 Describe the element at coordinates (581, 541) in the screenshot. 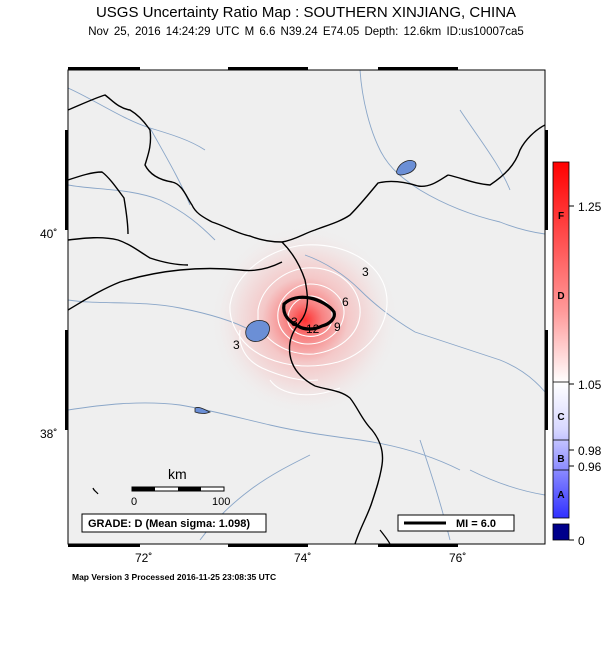

I see `colorbar-tick: 0` at that location.